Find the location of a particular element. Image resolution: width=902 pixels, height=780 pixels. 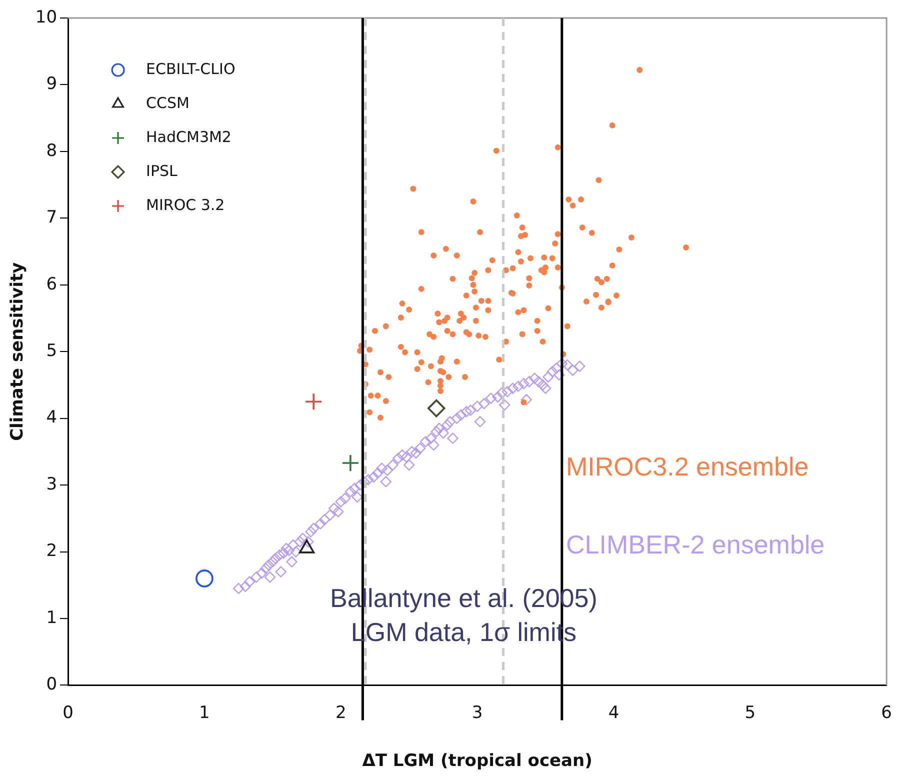

text: CLIMBER-2 ensemble is located at coordinates (695, 545).